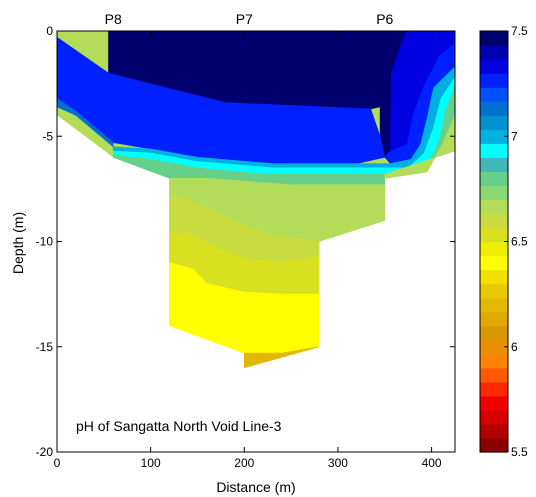  I want to click on station-label: P6, so click(384, 19).